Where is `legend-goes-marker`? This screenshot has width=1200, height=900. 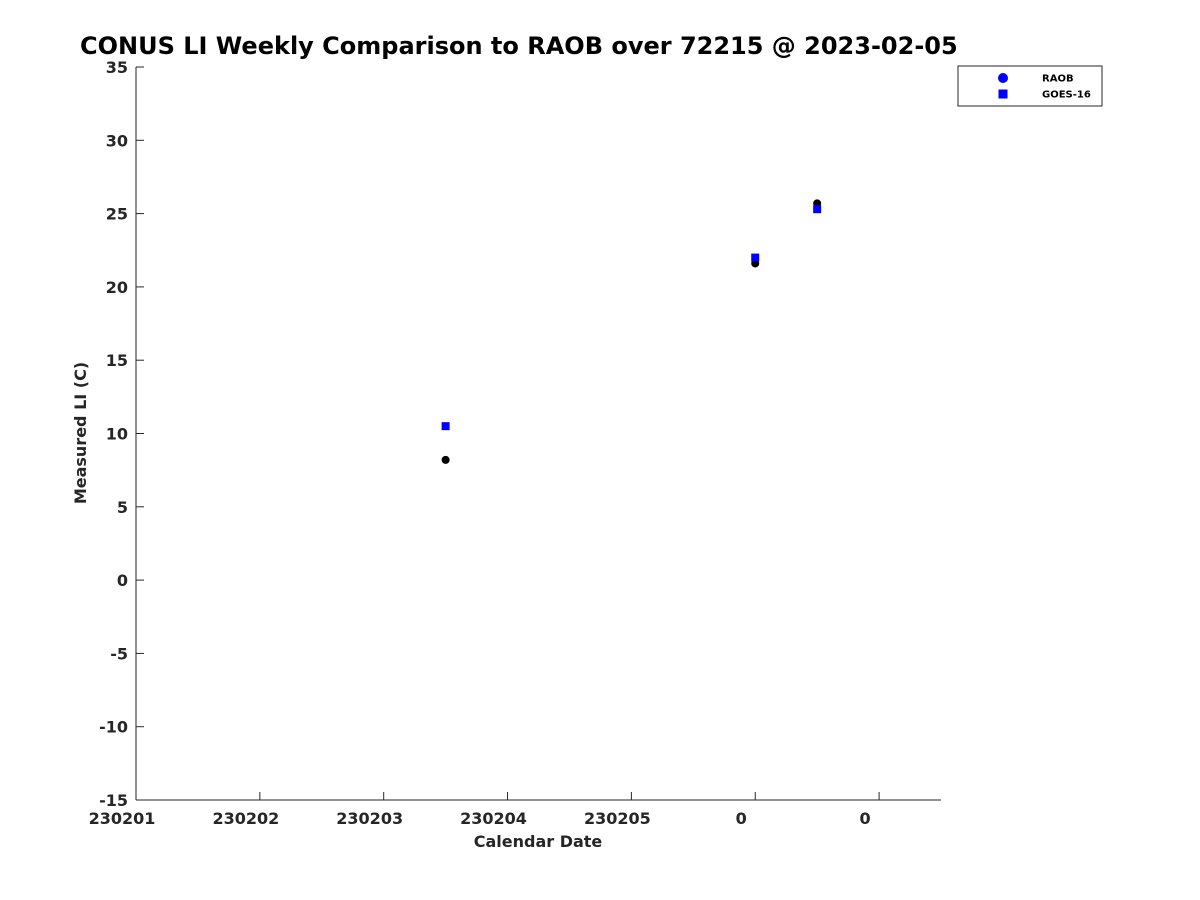 legend-goes-marker is located at coordinates (1003, 94).